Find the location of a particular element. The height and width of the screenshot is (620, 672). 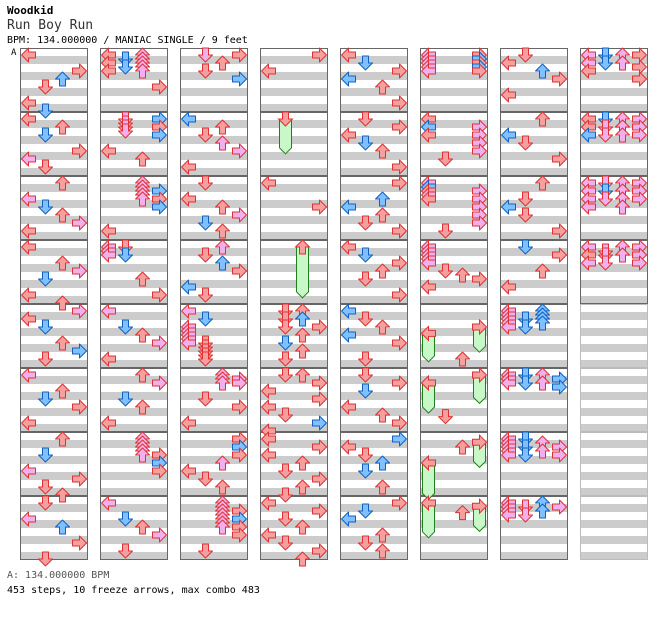

measure-frame-empty is located at coordinates (614, 464).